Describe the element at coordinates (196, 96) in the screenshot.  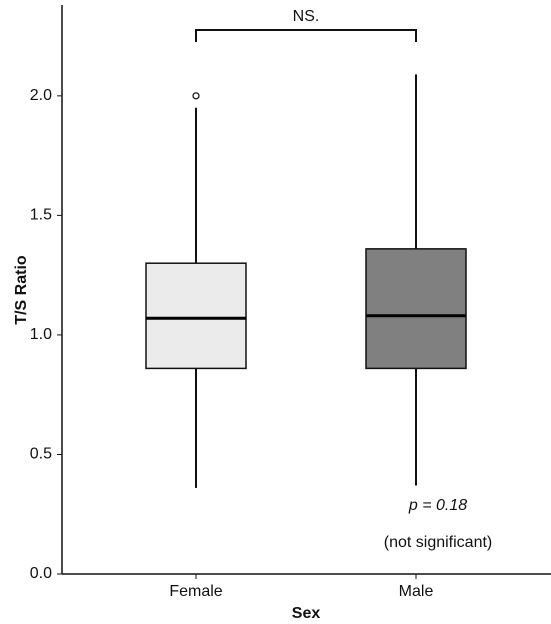
I see `outlier` at that location.